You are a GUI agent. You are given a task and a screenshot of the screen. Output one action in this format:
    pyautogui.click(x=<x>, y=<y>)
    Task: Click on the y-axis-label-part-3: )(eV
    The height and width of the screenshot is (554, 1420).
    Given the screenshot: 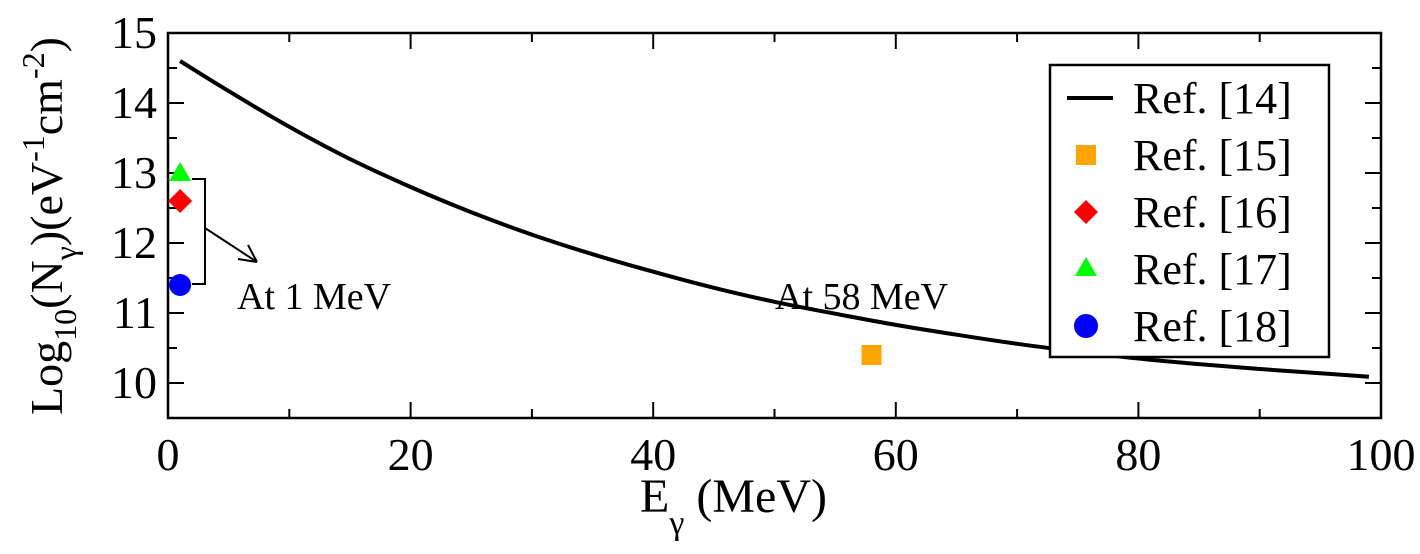 What is the action you would take?
    pyautogui.click(x=46, y=204)
    